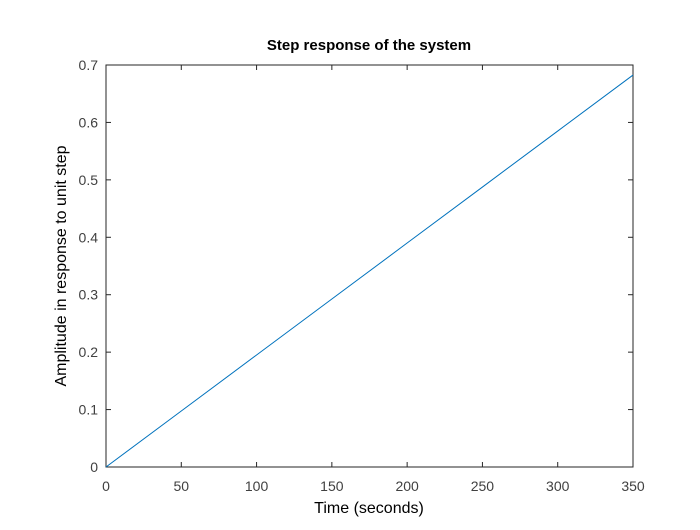  I want to click on x-tick-label: 200, so click(407, 486).